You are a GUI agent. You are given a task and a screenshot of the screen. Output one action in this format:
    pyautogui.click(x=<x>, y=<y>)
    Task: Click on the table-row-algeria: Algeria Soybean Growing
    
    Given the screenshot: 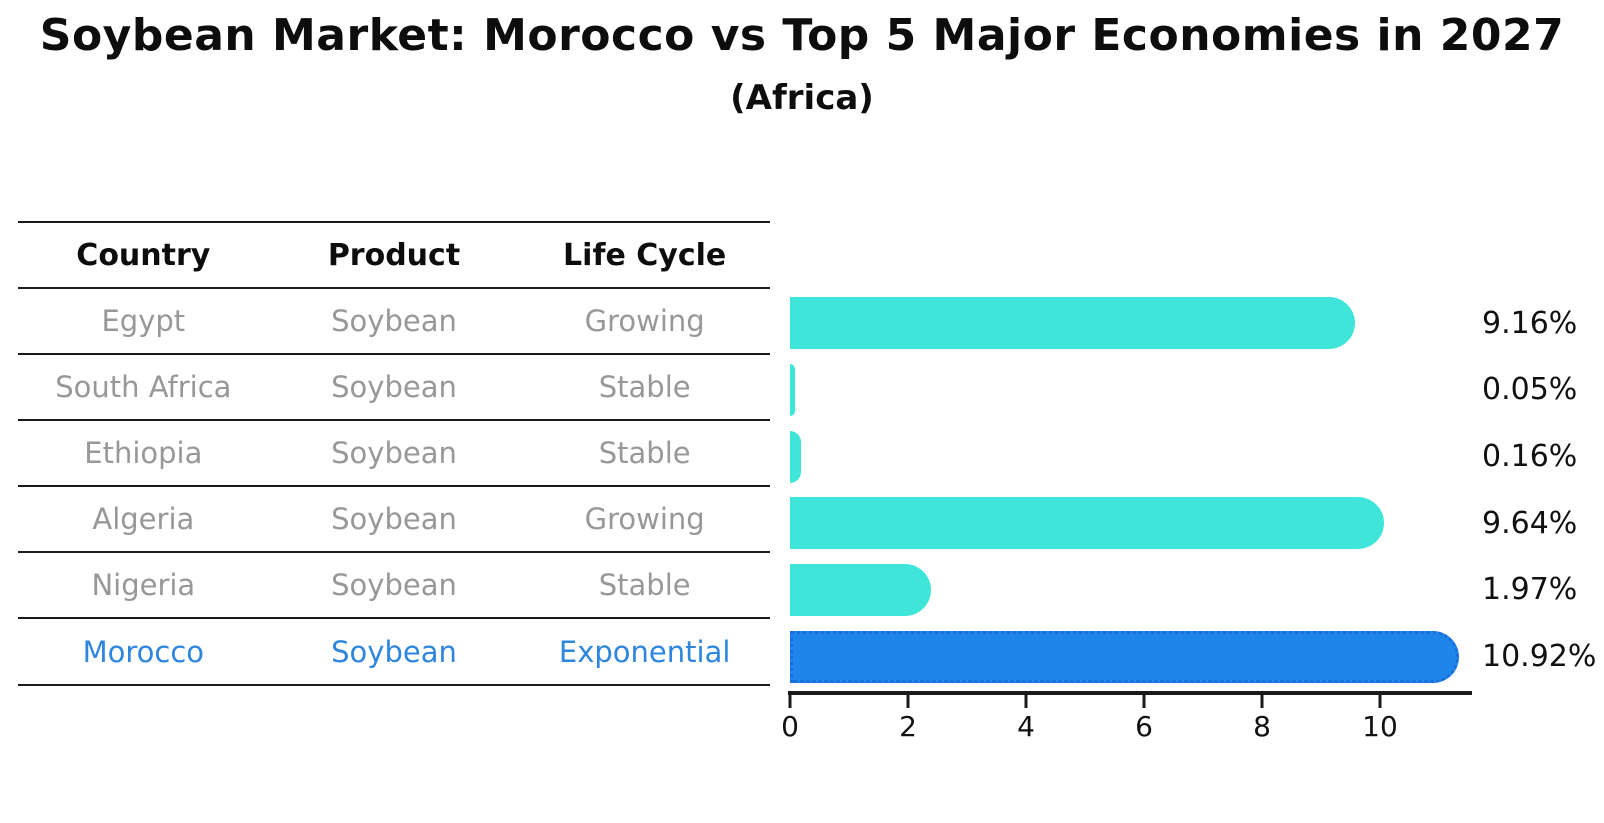 What is the action you would take?
    pyautogui.click(x=394, y=520)
    